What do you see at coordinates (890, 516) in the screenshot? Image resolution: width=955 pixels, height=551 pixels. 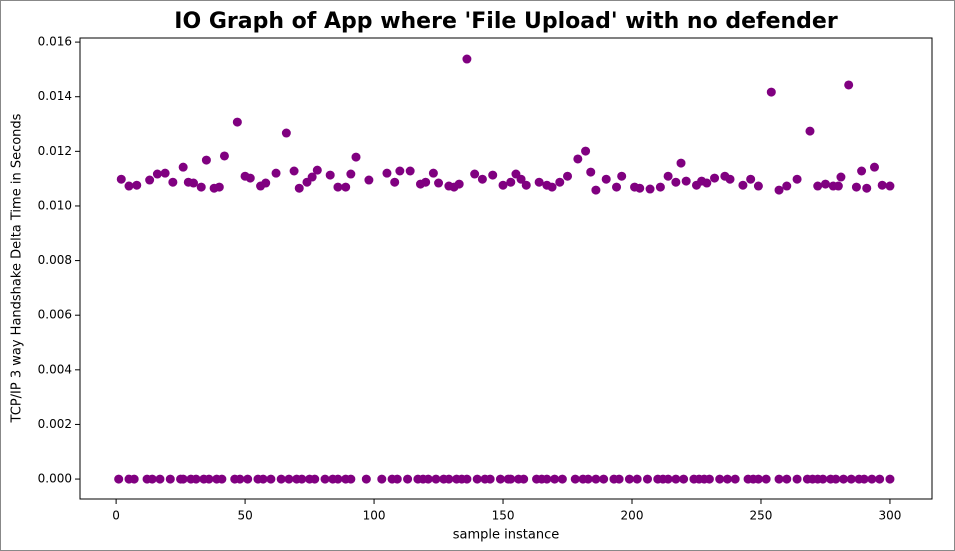 I see `x-tick-label: 300` at bounding box center [890, 516].